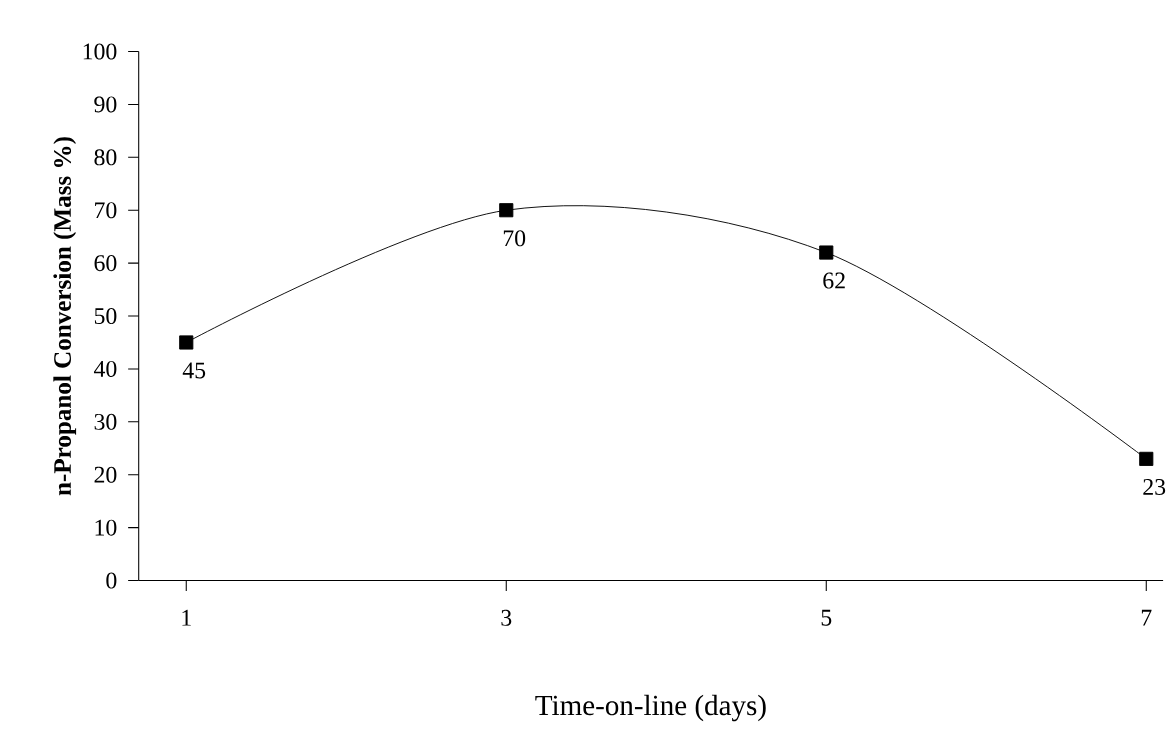 This screenshot has width=1174, height=742. I want to click on data-label: 70, so click(514, 238).